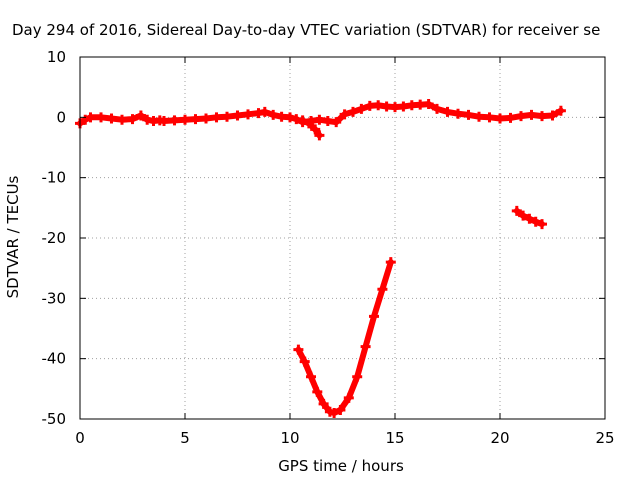  I want to click on x-tick-label: 15, so click(394, 438).